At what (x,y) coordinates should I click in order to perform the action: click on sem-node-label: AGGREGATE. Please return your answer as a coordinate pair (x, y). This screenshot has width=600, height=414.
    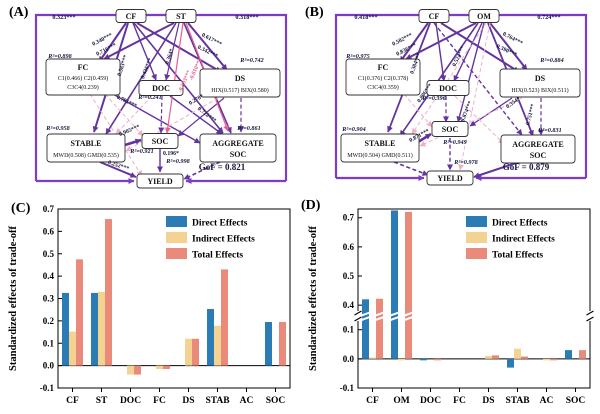
    Looking at the image, I should click on (537, 144).